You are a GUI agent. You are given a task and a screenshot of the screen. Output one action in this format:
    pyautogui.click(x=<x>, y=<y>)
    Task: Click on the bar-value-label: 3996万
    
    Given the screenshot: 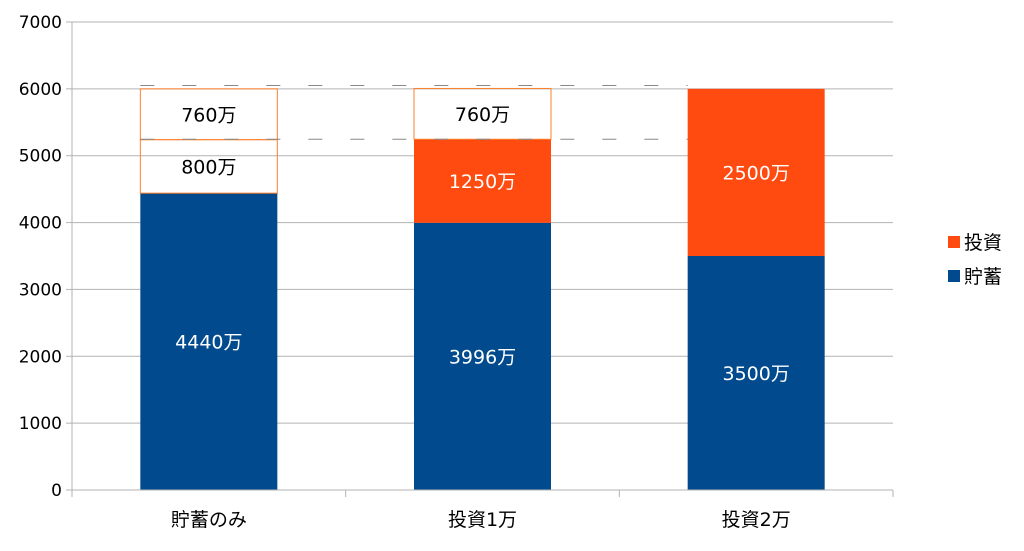 What is the action you would take?
    pyautogui.click(x=482, y=357)
    